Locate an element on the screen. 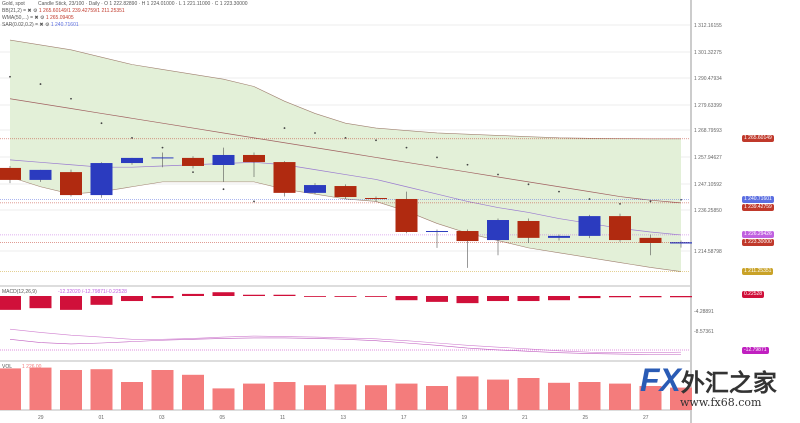  date-axis-label: 27 is located at coordinates (646, 418).